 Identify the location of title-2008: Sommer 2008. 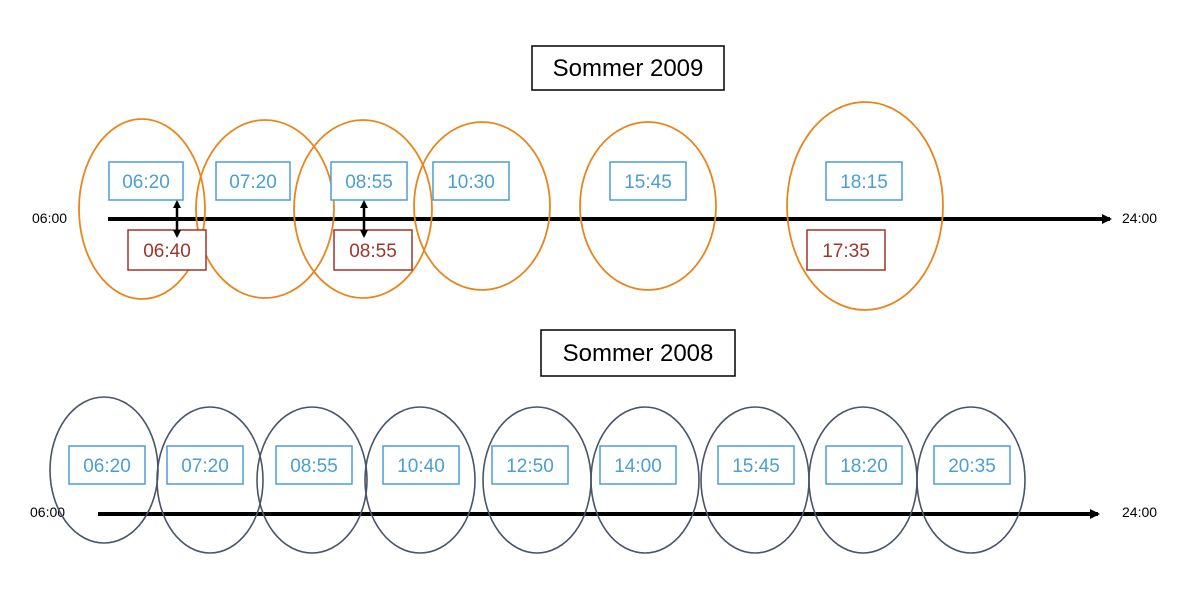
(638, 353).